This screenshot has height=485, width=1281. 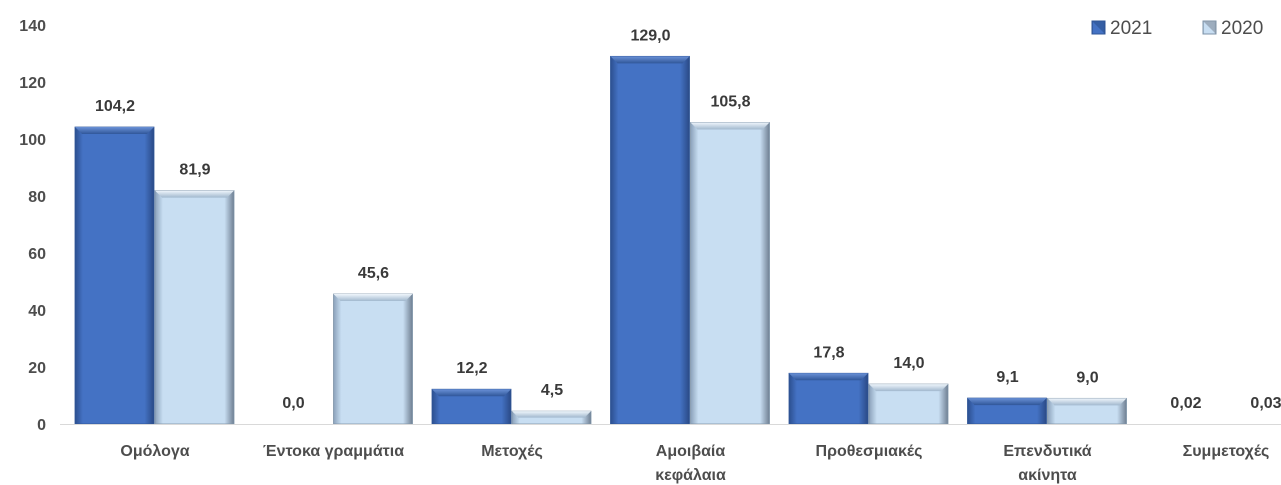 I want to click on data-label-2020: 45,6, so click(x=373, y=273).